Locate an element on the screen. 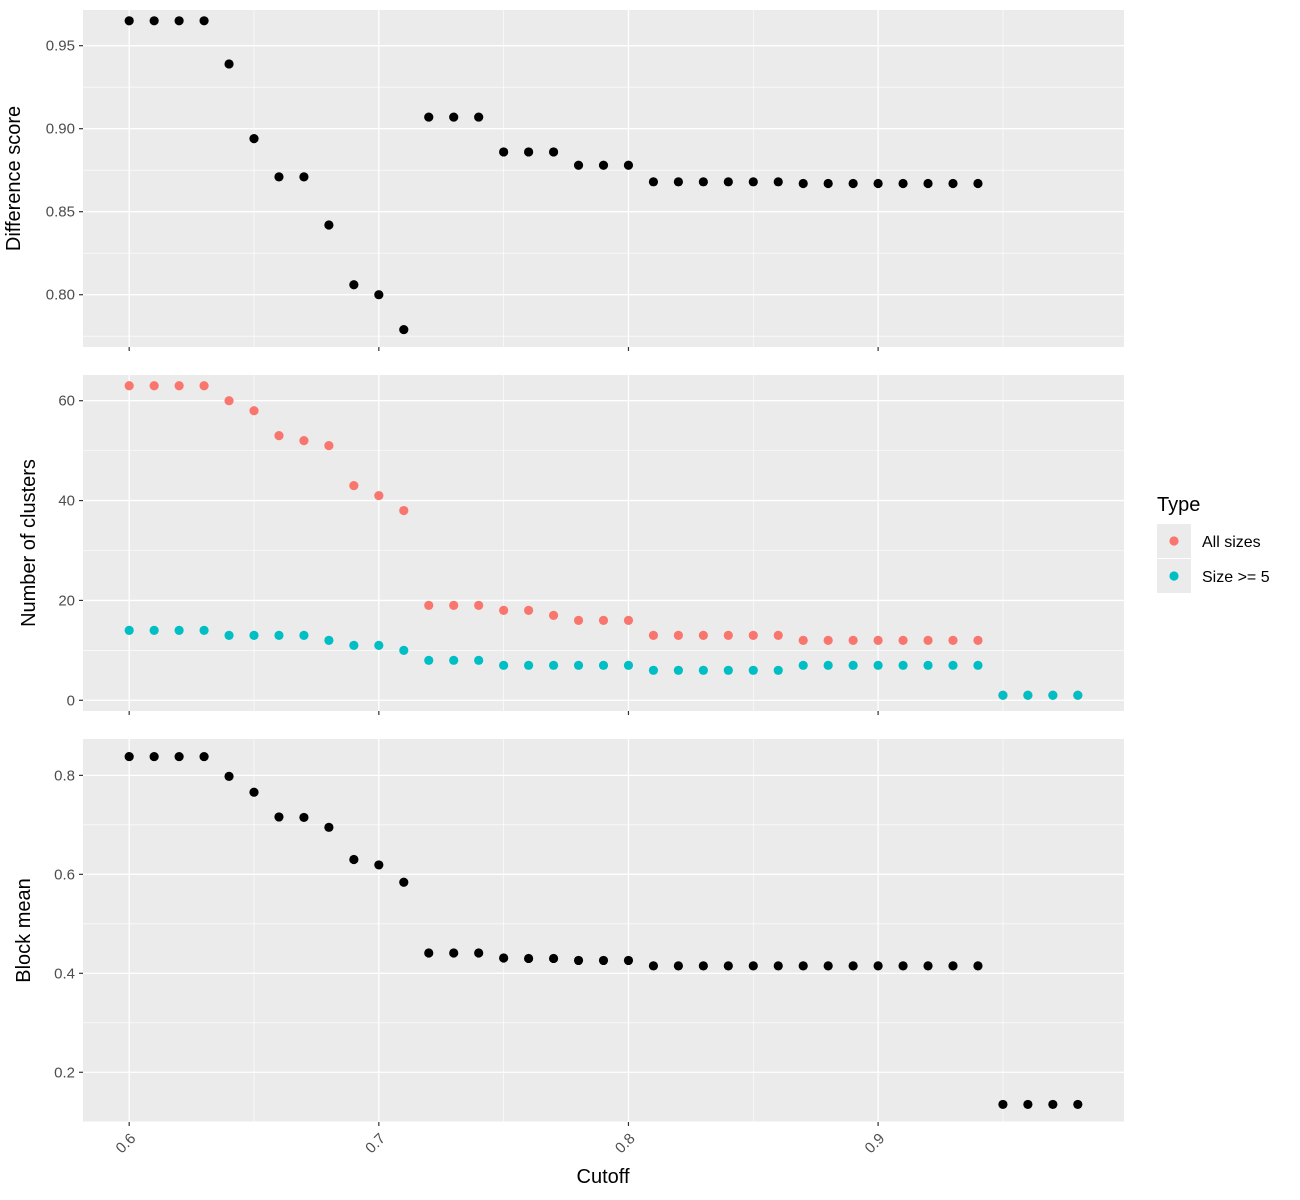 Image resolution: width=1300 pixels, height=1200 pixels. y-axis-title: Difference score is located at coordinates (14, 178).